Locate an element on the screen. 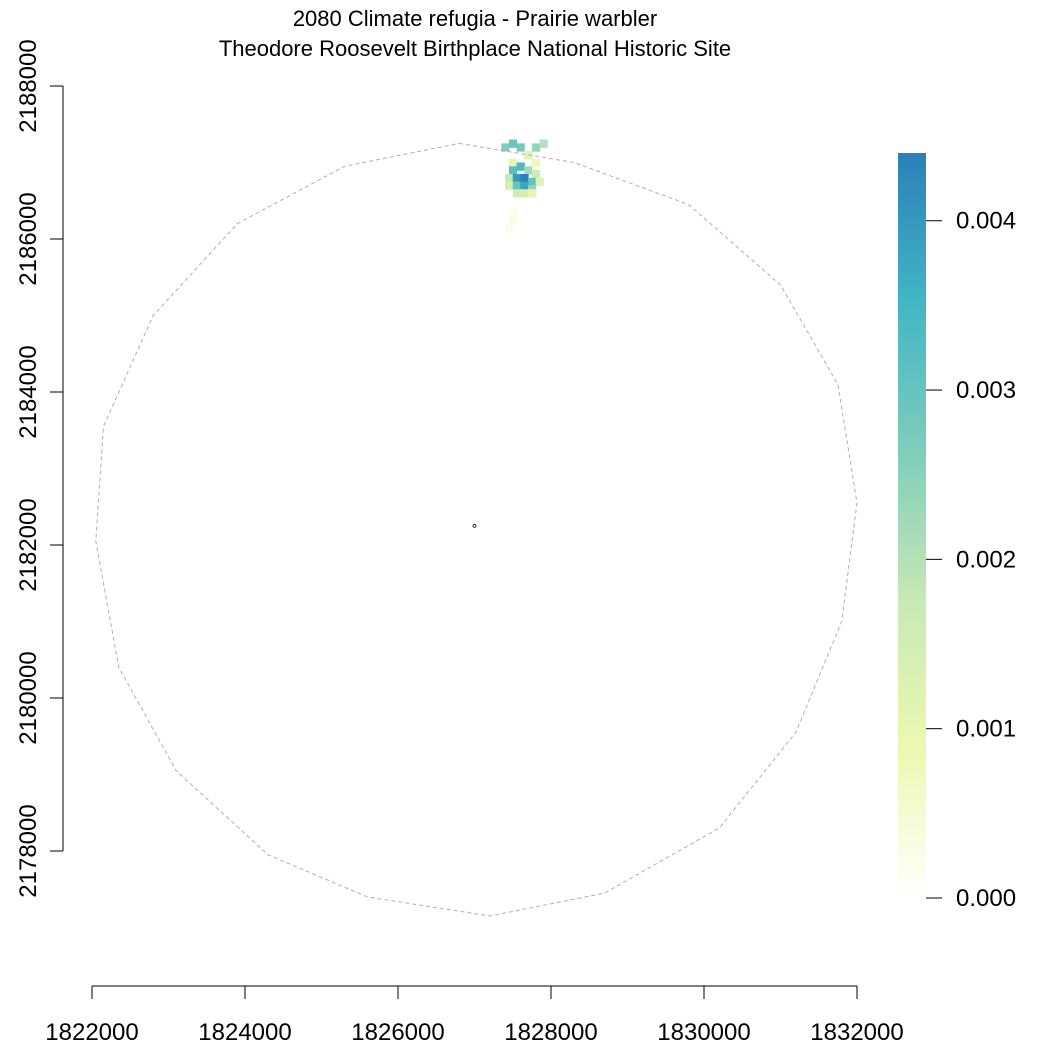  x-tick-label: 1832000 is located at coordinates (856, 1032).